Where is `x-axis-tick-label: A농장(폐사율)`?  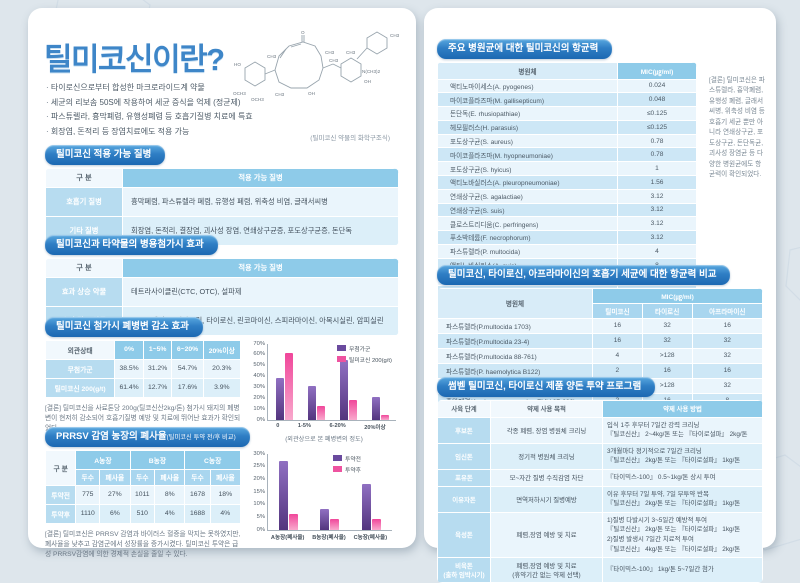 x-axis-tick-label: A농장(폐사율) is located at coordinates (288, 537).